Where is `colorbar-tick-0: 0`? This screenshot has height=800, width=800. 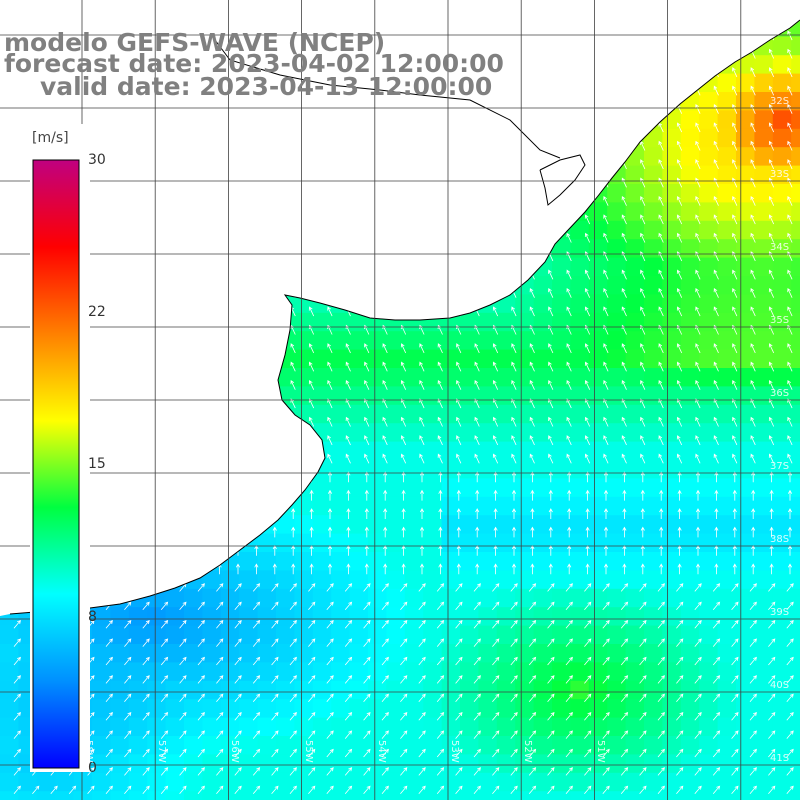 colorbar-tick-0: 0 is located at coordinates (92, 768).